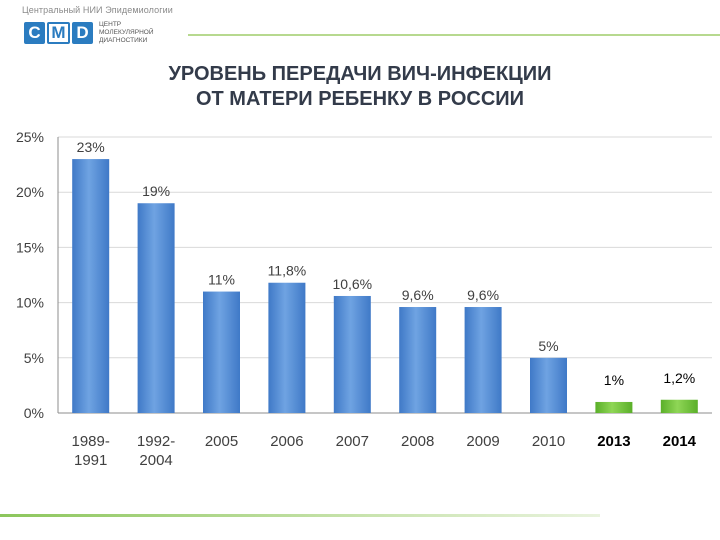 The image size is (720, 540). What do you see at coordinates (91, 441) in the screenshot?
I see `x-tick-label: 1989-` at bounding box center [91, 441].